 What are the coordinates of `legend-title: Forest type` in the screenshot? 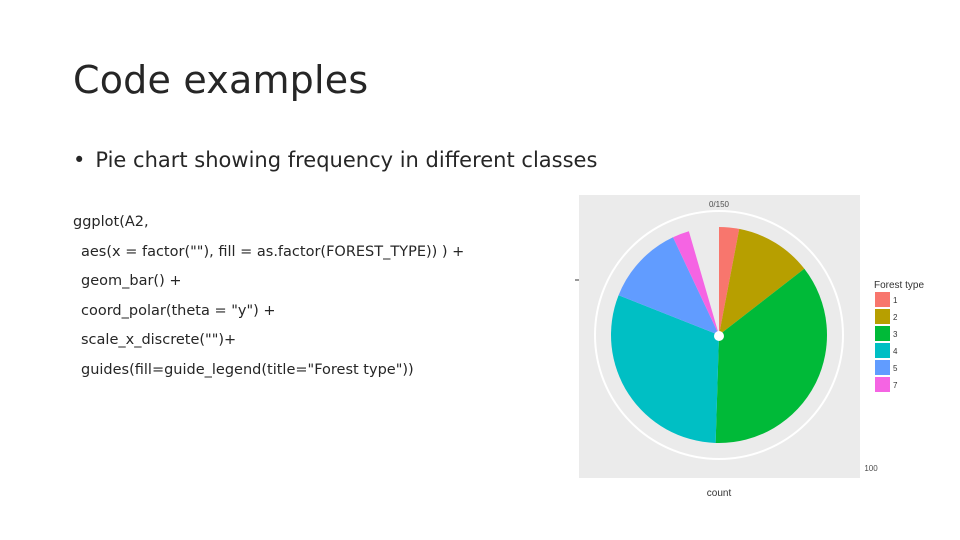 It's located at (899, 285).